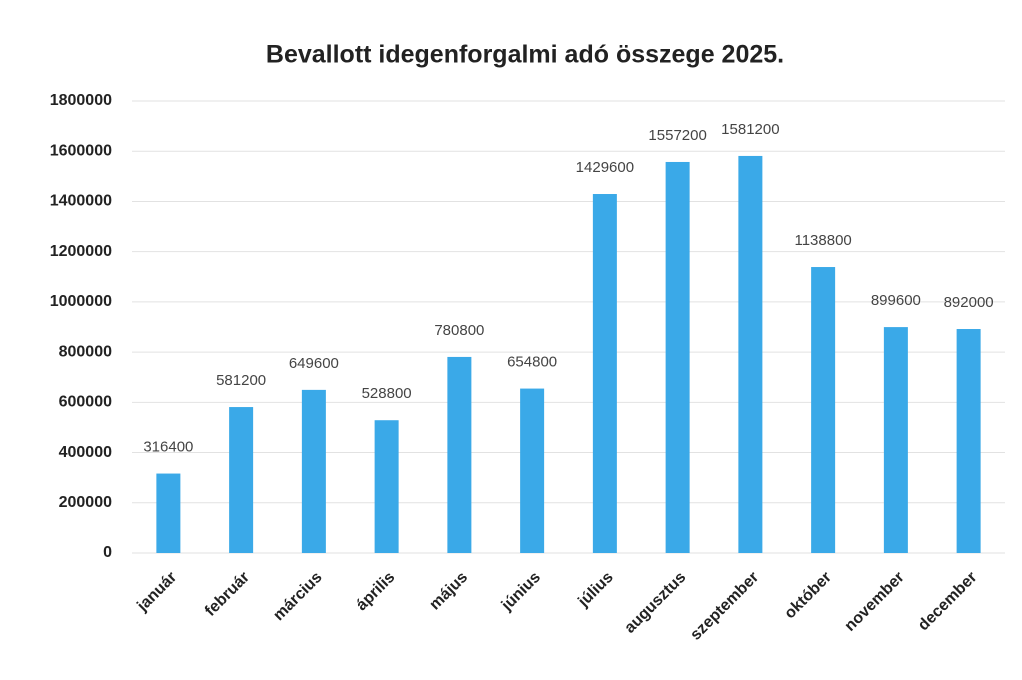 This screenshot has width=1022, height=680. I want to click on value-label: 316400, so click(168, 447).